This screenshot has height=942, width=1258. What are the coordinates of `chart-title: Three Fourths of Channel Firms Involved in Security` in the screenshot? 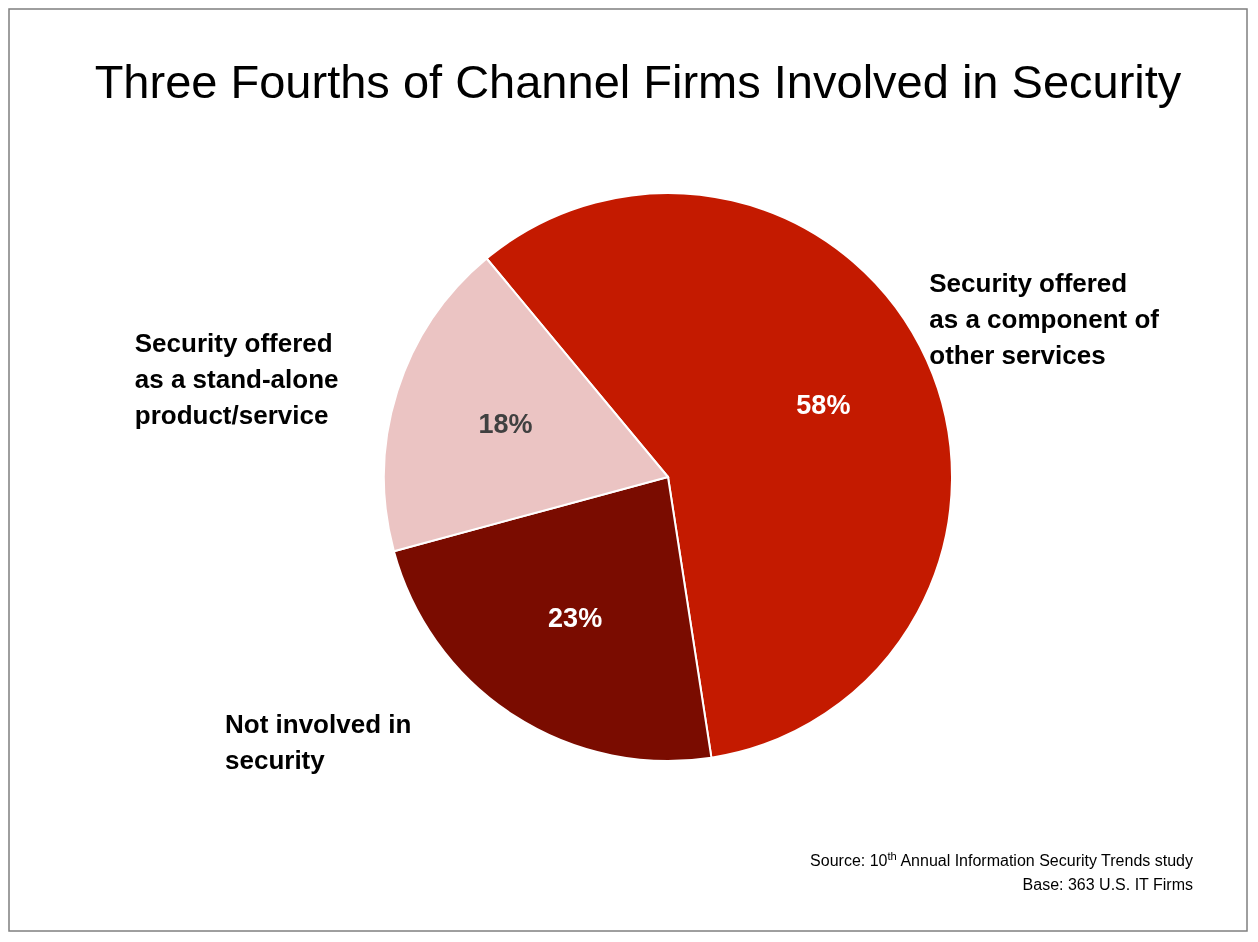 It's located at (638, 81).